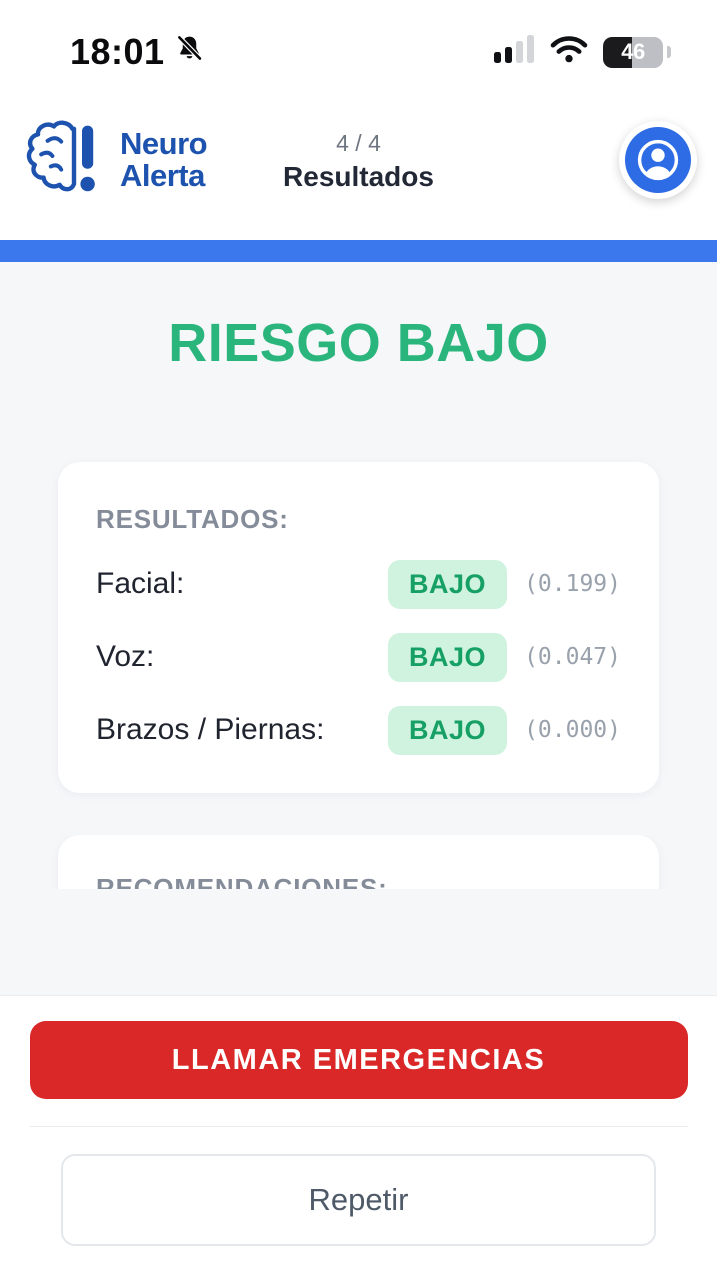 This screenshot has width=717, height=1280. I want to click on result-value-group: BAJO (0.047), so click(504, 657).